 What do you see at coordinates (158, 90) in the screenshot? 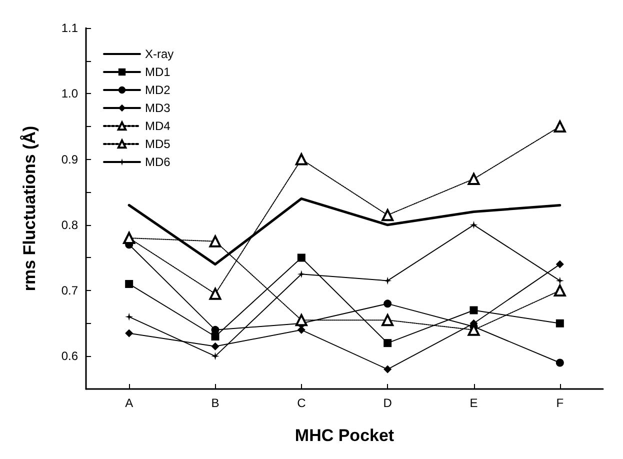
I see `legend-label: MD2` at bounding box center [158, 90].